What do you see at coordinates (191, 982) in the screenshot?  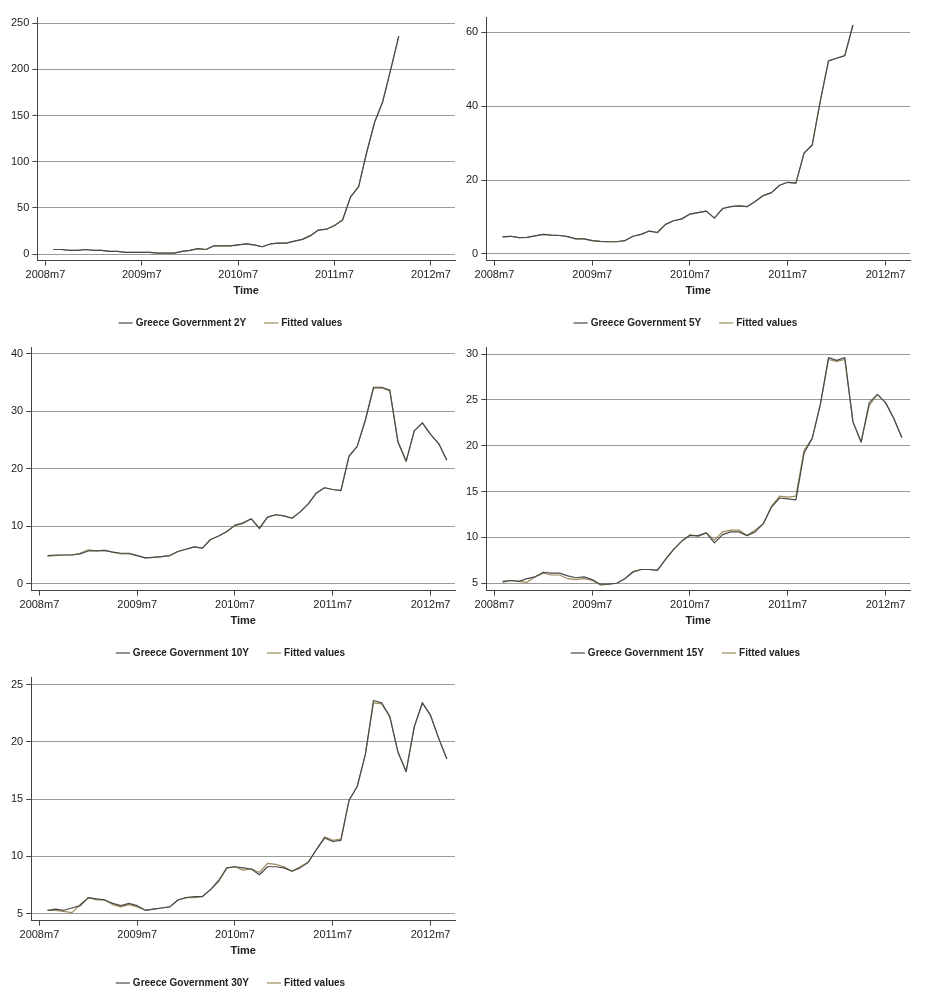 I see `legend-label: Greece Government 30Y` at bounding box center [191, 982].